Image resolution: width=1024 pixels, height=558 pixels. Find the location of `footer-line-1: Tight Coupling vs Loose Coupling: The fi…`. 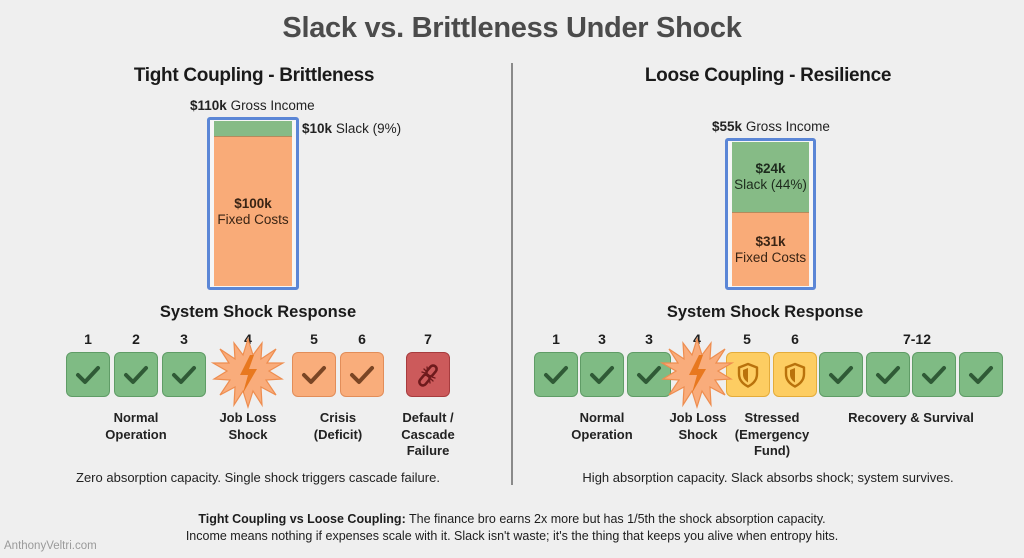

footer-line-1: Tight Coupling vs Loose Coupling: The fi… is located at coordinates (512, 519).